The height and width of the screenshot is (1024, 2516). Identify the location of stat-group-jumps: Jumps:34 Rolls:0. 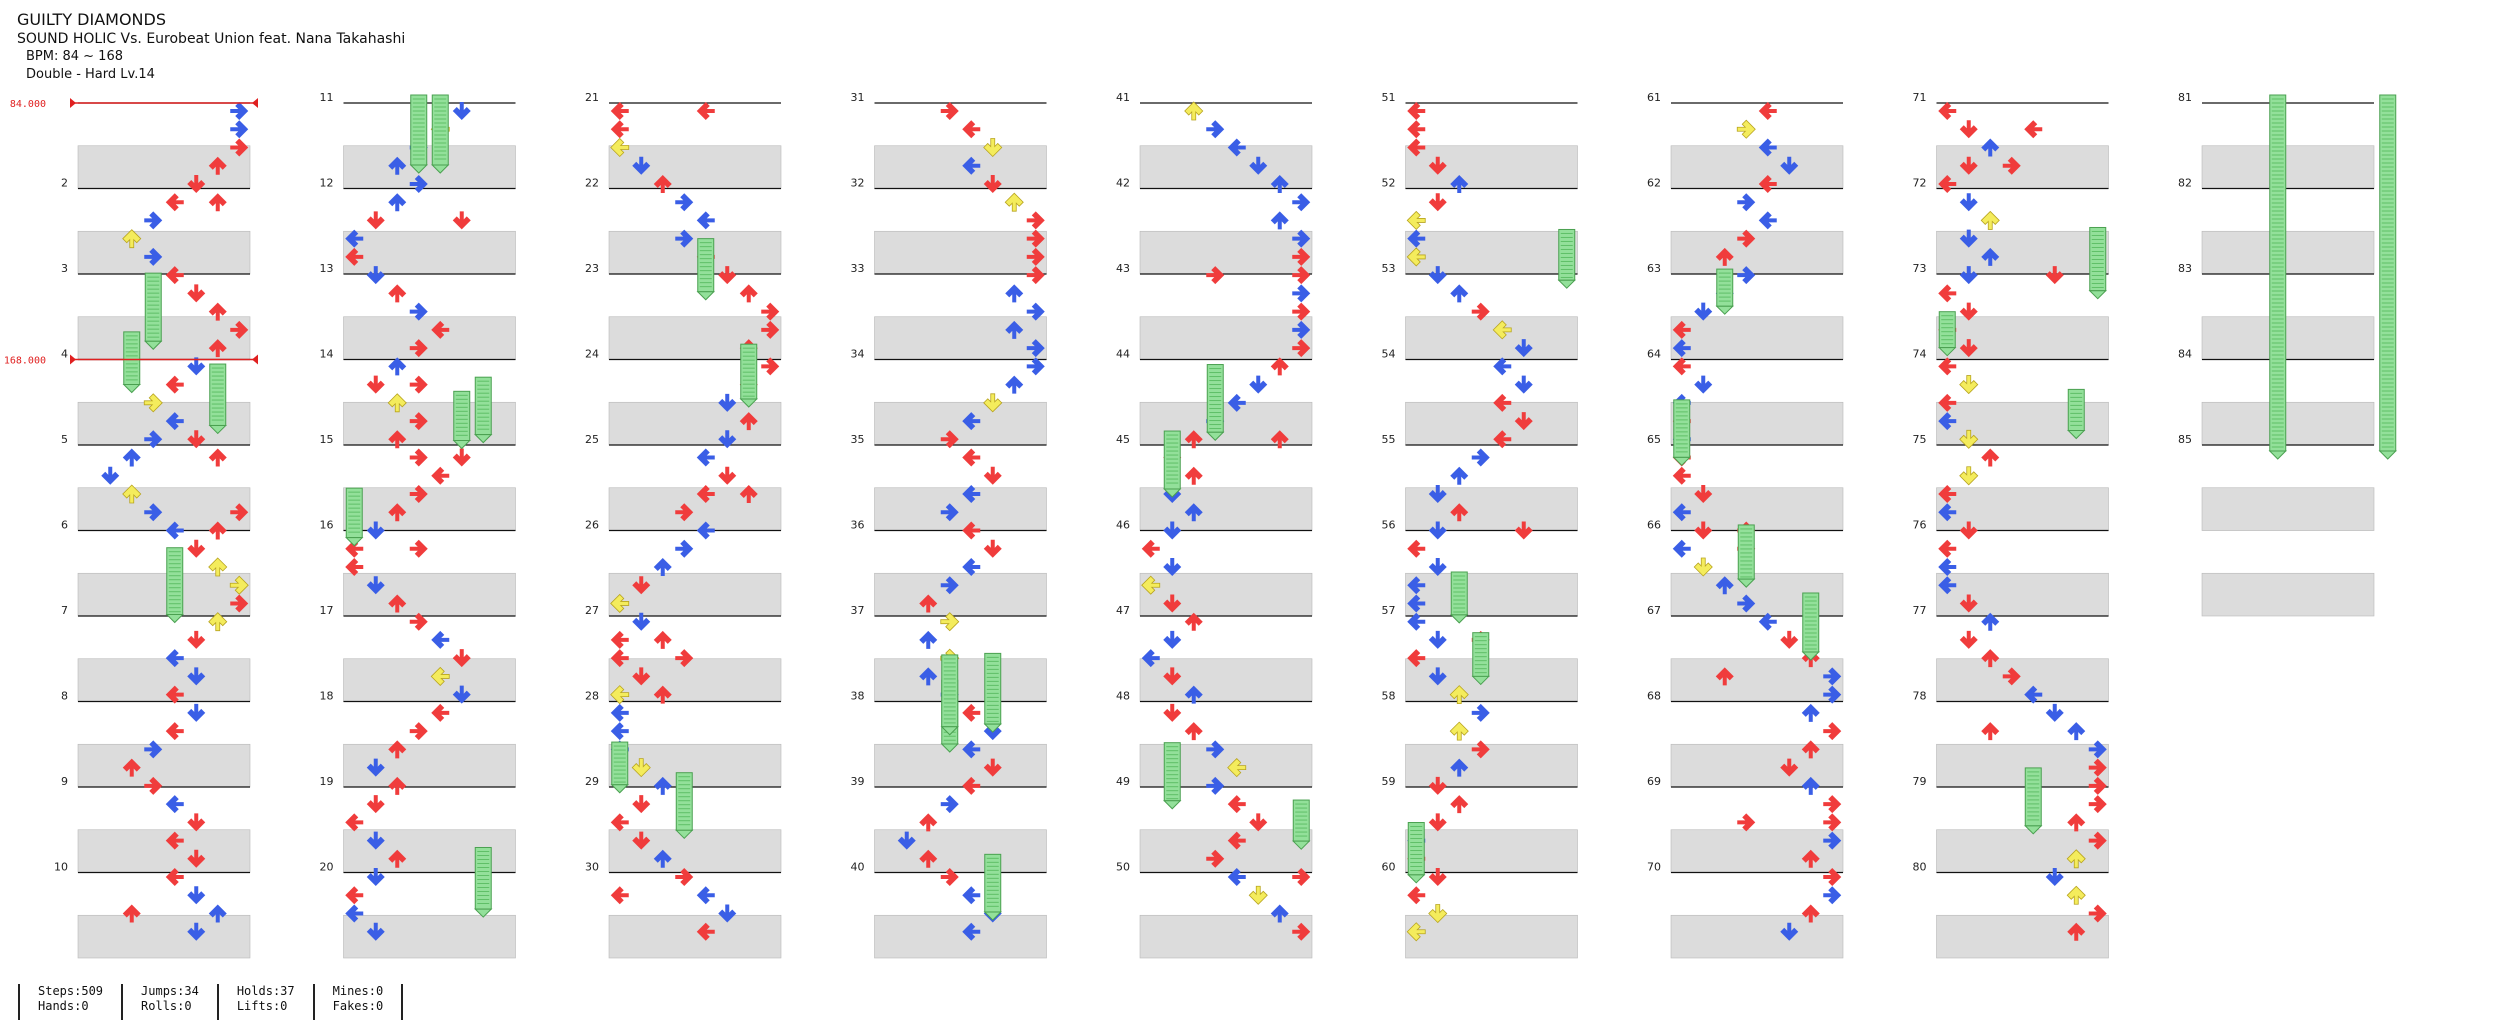
(169, 1002).